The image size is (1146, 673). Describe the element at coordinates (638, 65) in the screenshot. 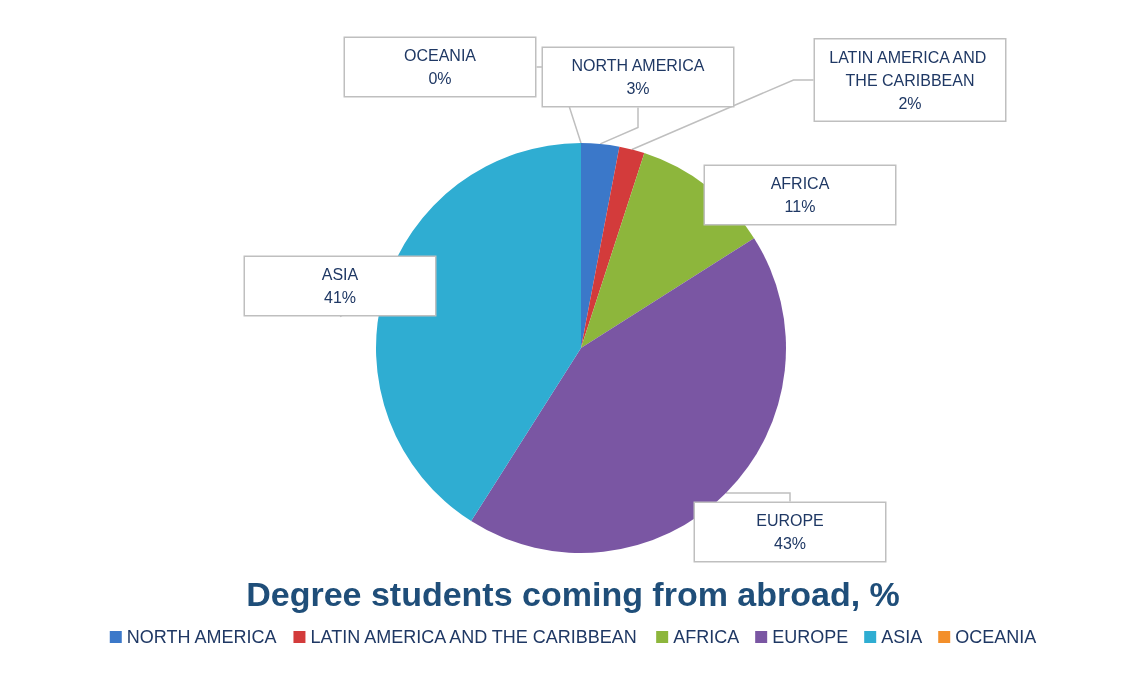

I see `slice-label: NORTH AMERICA` at that location.